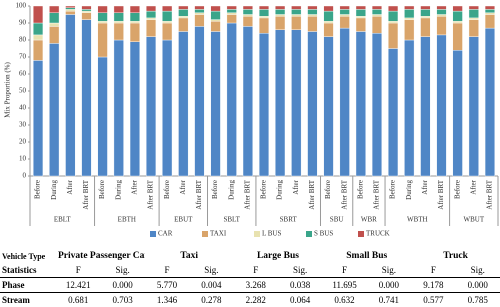  What do you see at coordinates (256, 285) in the screenshot?
I see `table-cell: 3.268` at bounding box center [256, 285].